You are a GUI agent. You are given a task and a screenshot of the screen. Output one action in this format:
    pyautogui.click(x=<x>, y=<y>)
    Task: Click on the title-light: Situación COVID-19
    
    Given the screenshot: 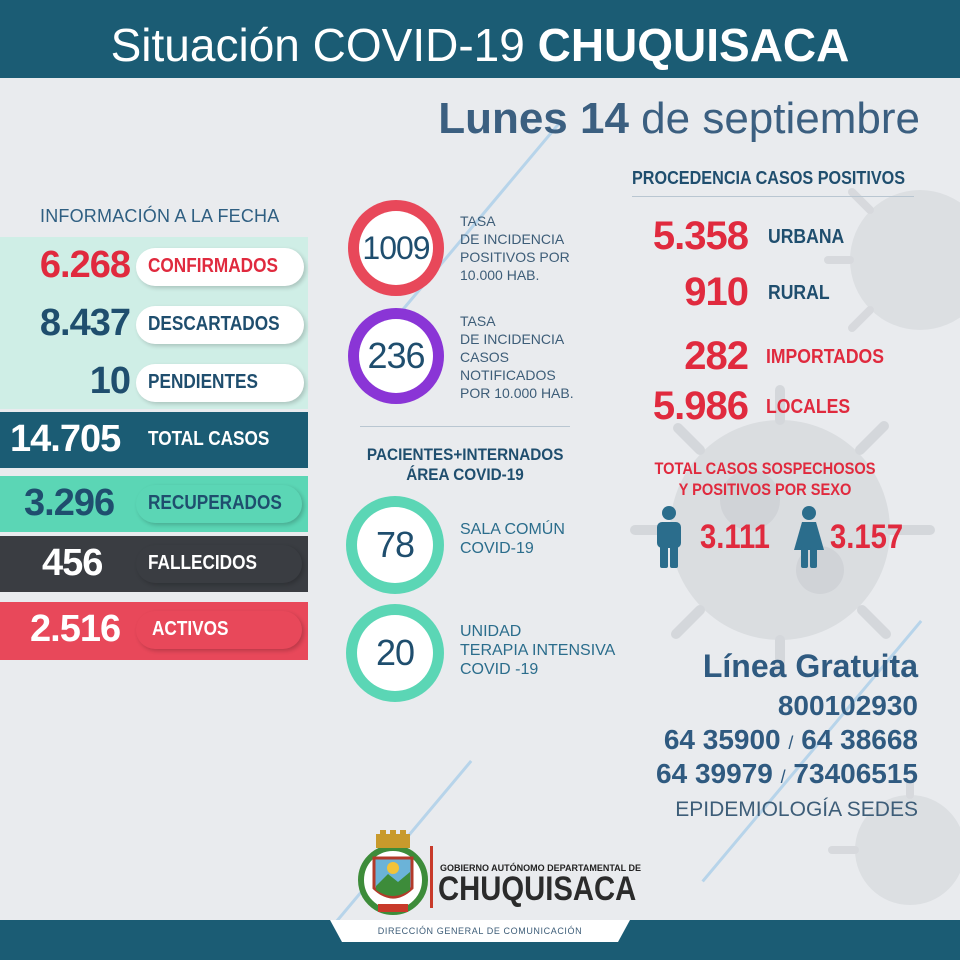 What is the action you would take?
    pyautogui.click(x=317, y=45)
    